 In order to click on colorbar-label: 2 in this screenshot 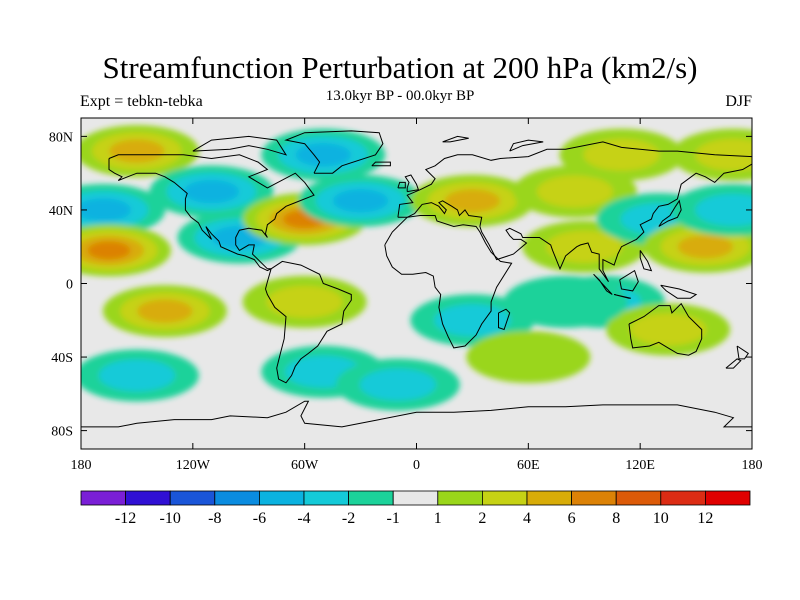, I will do `click(482, 518)`.